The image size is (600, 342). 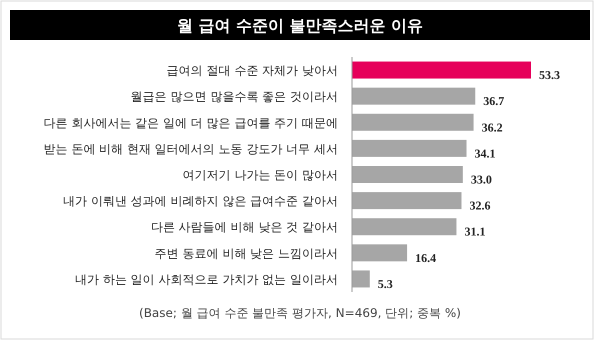 What do you see at coordinates (206, 279) in the screenshot?
I see `y-tick-label: 내가 하는 일이 사회적으로 가치가 없는 일이라서` at bounding box center [206, 279].